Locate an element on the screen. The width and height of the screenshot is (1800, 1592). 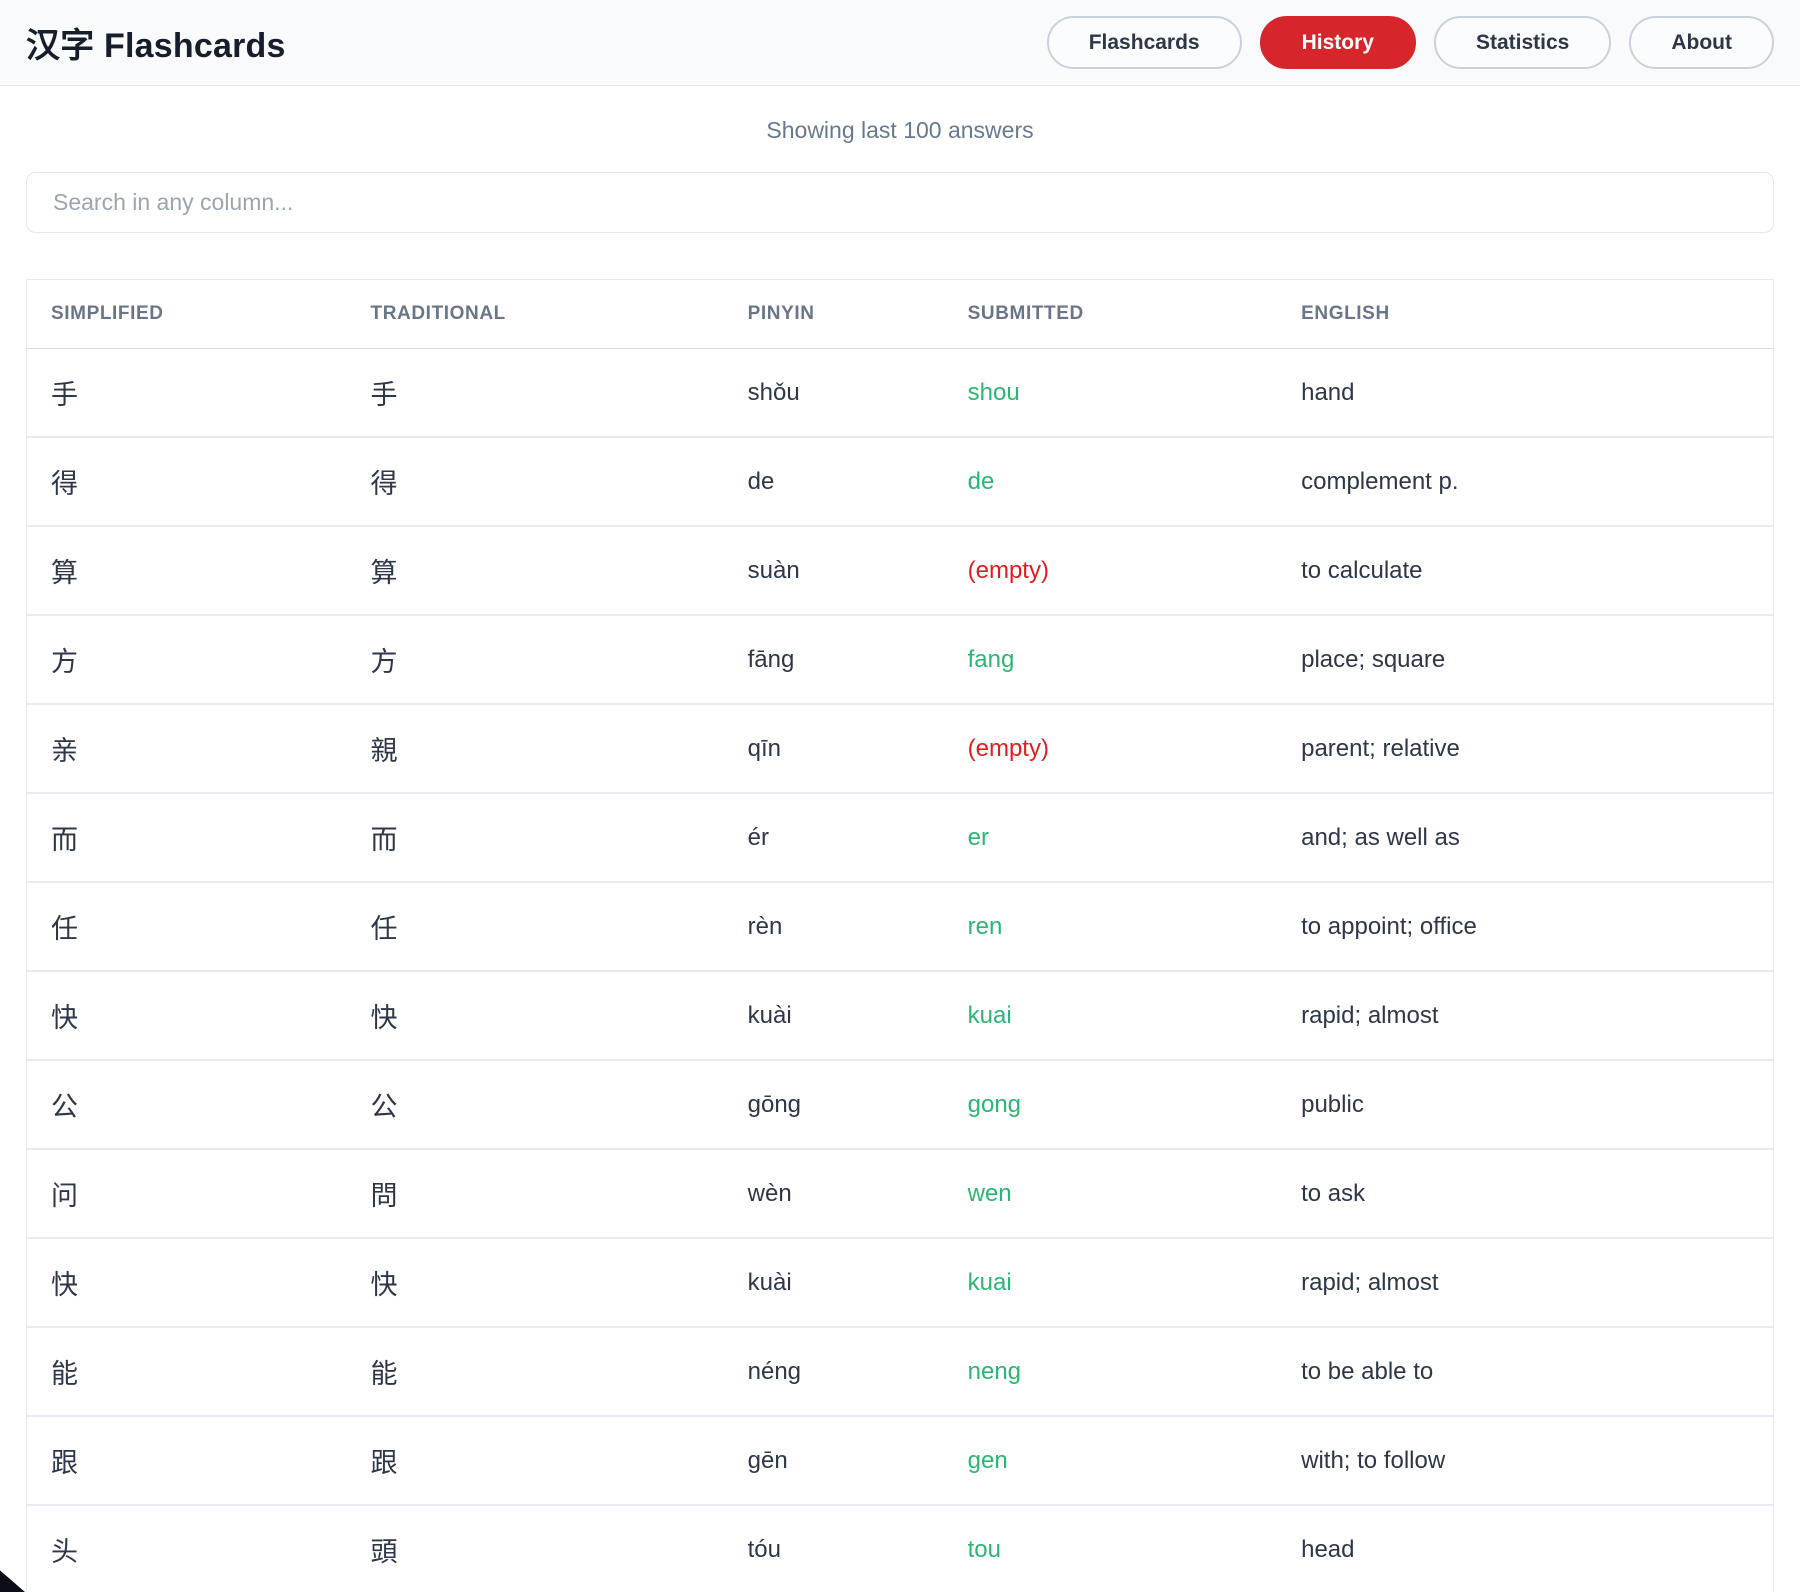
page-title: 汉字 Flashcards is located at coordinates (156, 46).